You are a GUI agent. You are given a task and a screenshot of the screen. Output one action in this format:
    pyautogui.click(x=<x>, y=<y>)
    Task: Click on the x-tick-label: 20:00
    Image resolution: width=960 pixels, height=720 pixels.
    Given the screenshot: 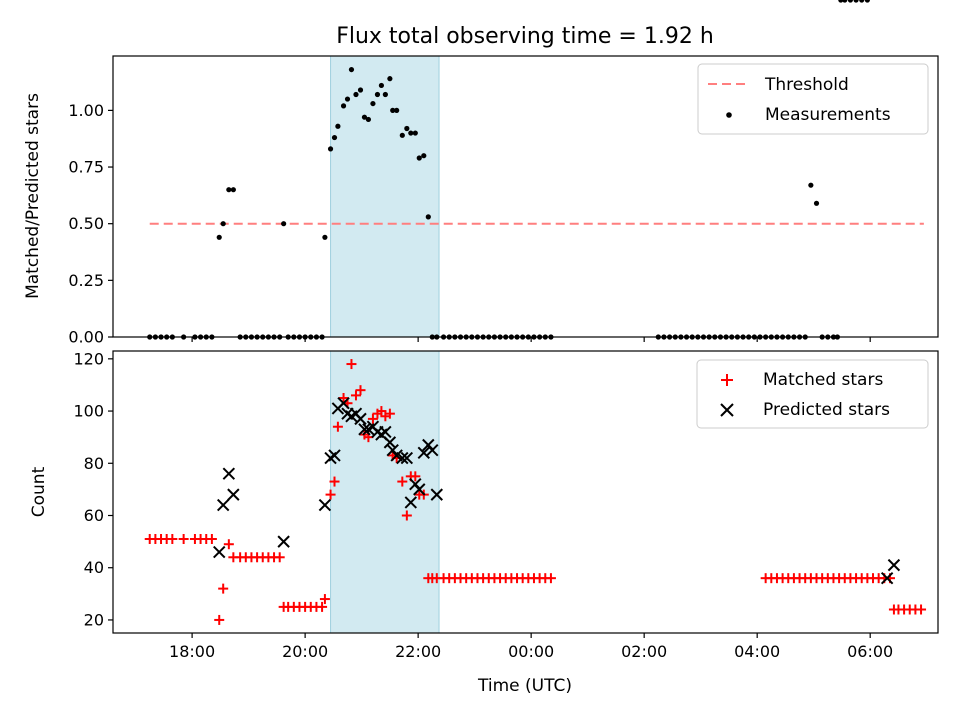 What is the action you would take?
    pyautogui.click(x=305, y=651)
    